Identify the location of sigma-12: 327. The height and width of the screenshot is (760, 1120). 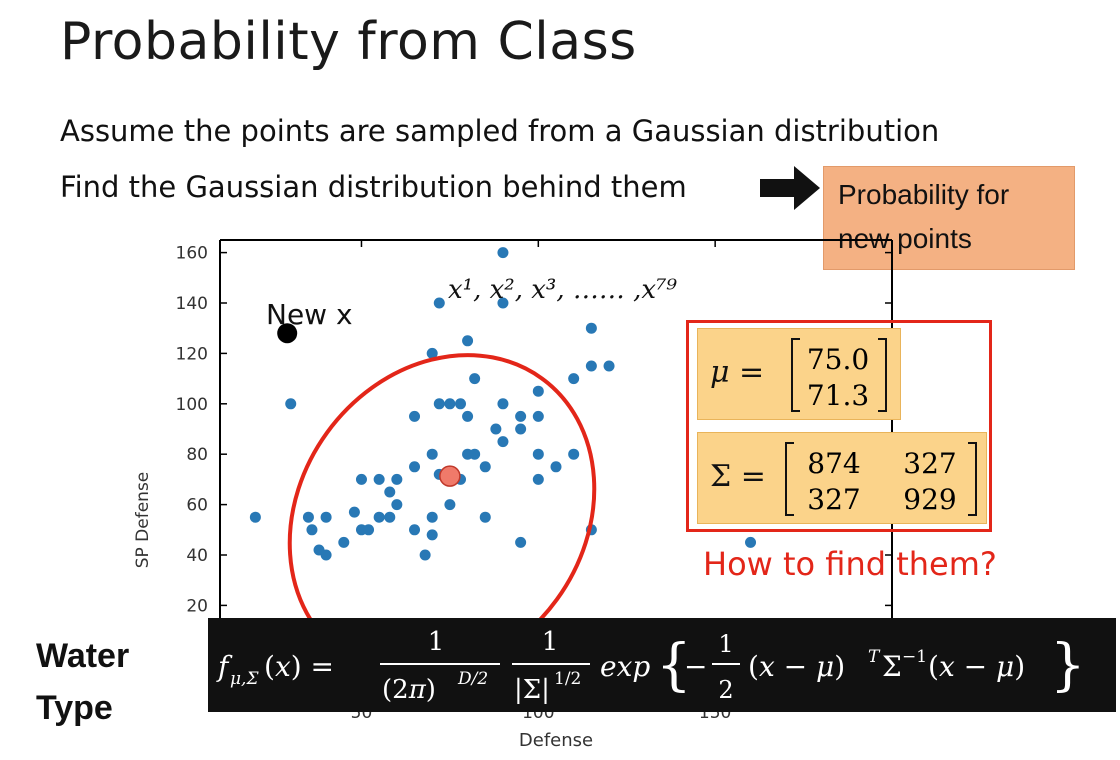
(929, 463).